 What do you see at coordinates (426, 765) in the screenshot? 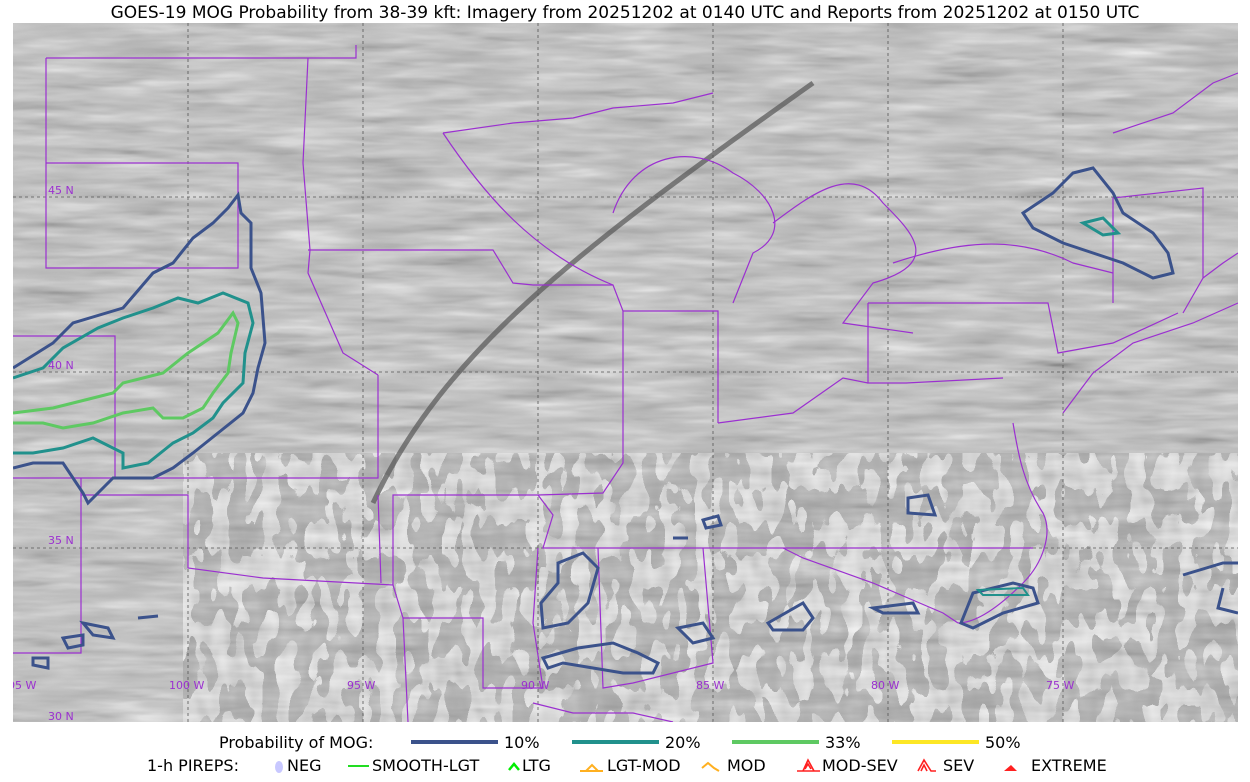
I see `pirep-smooth-lgt: SMOOTH-LGT` at bounding box center [426, 765].